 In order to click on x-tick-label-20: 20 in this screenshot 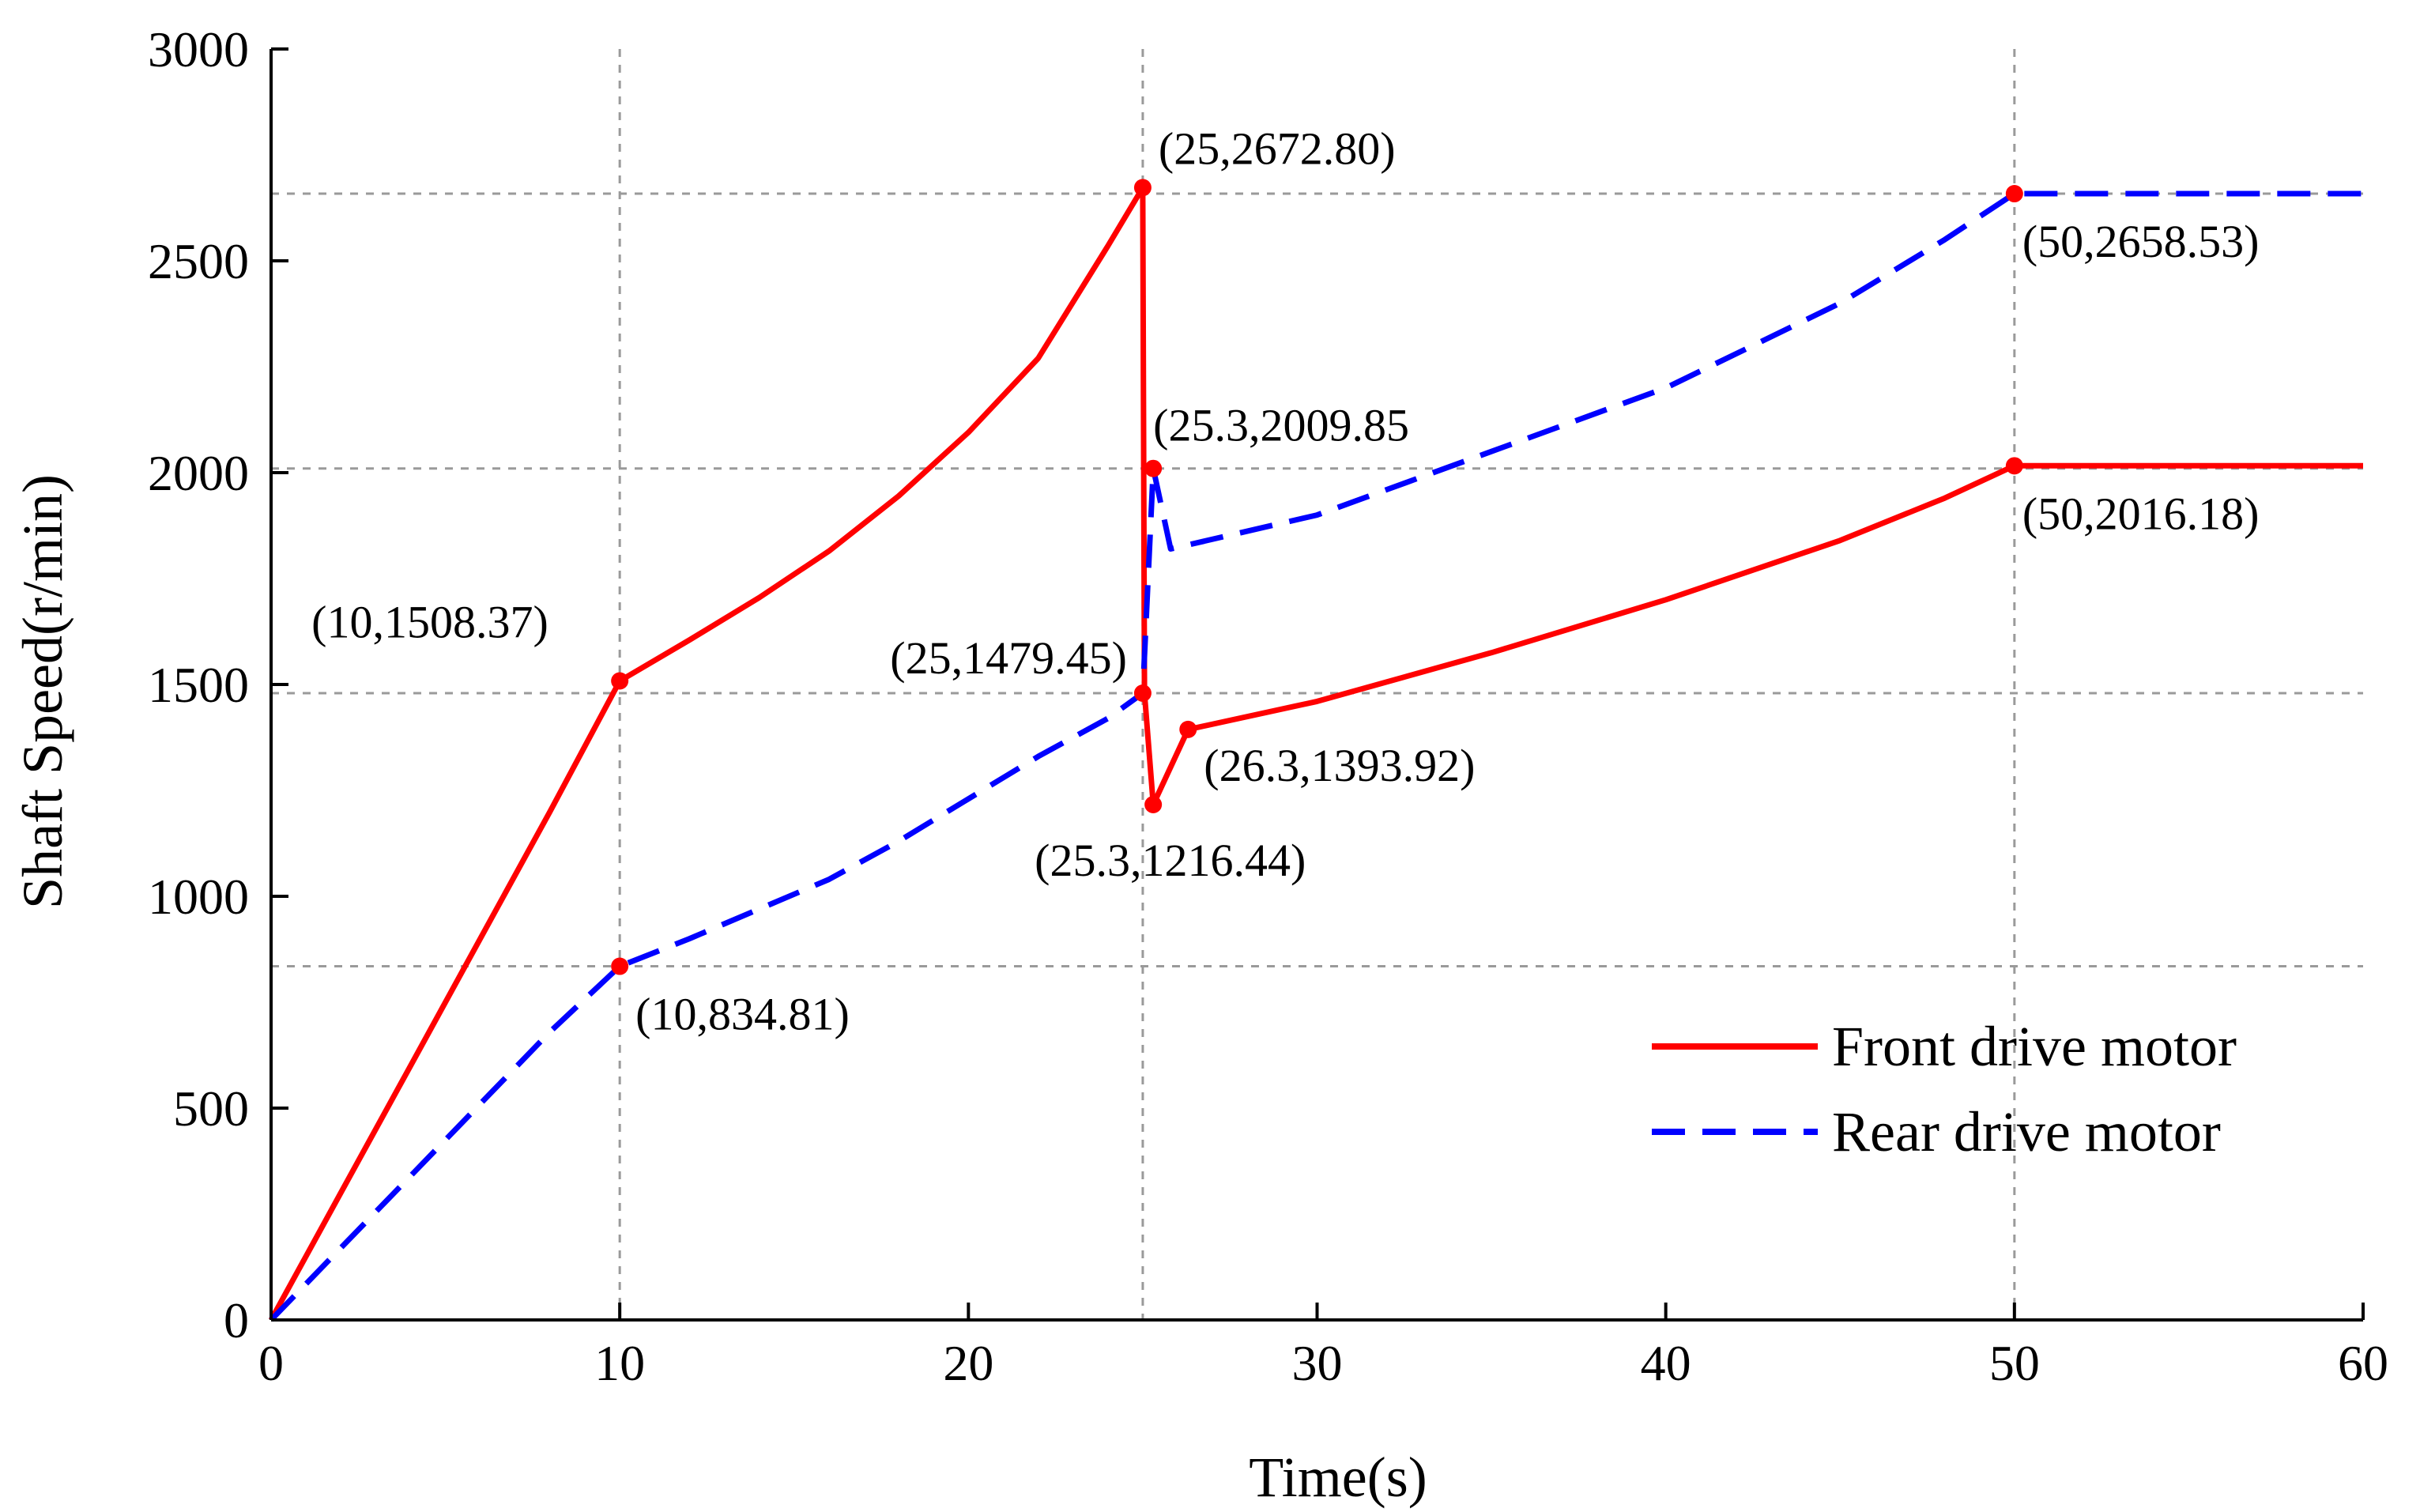, I will do `click(968, 1363)`.